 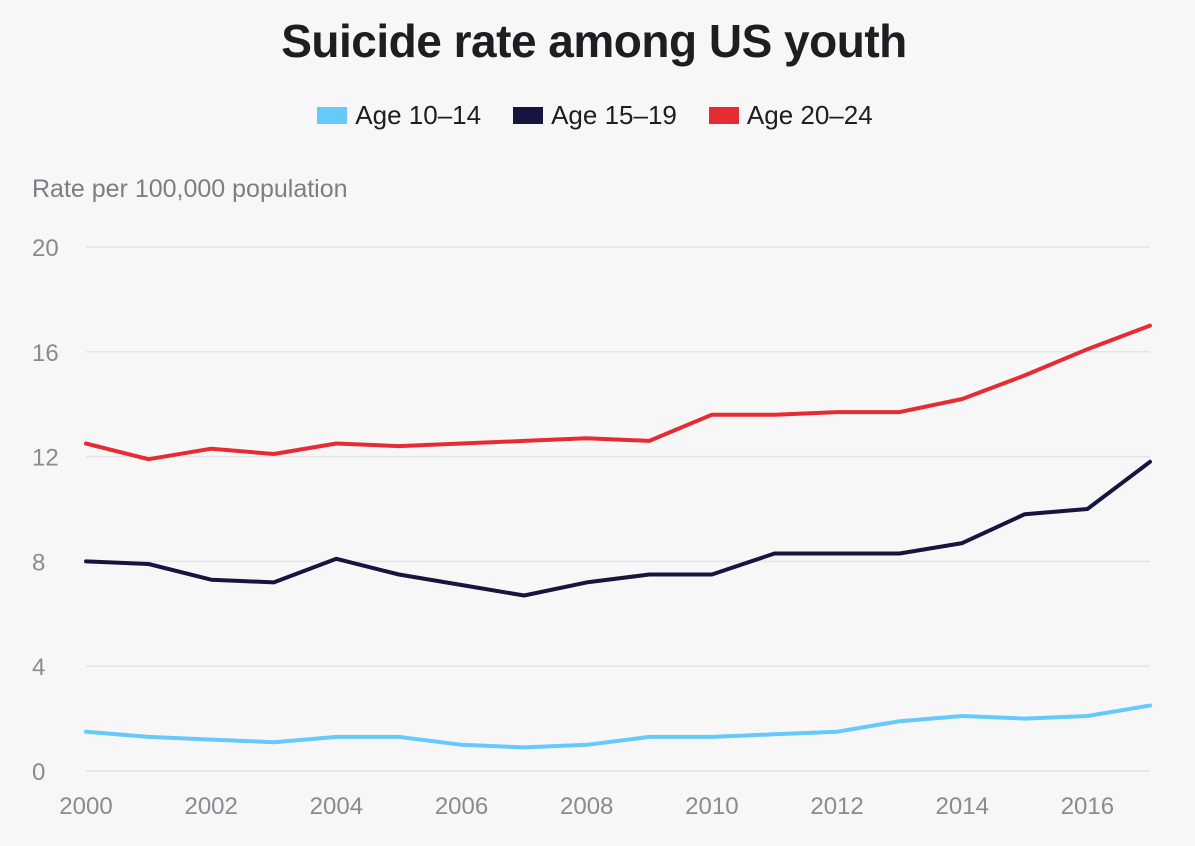 What do you see at coordinates (45, 510) in the screenshot?
I see `y-axis-ticks: 0 4 8 12 16 20` at bounding box center [45, 510].